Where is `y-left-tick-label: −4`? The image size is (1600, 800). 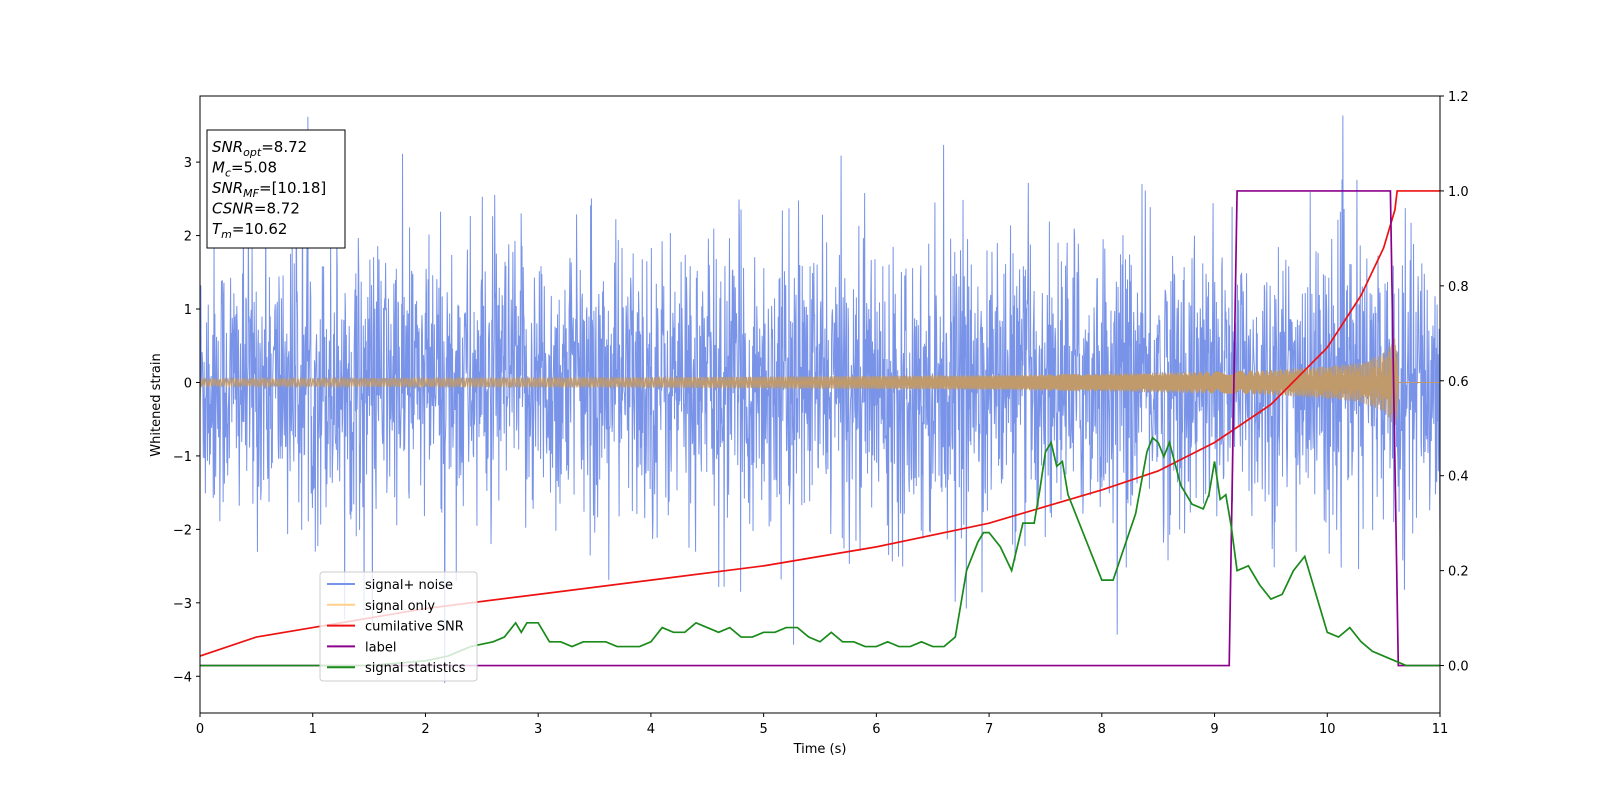
y-left-tick-label: −4 is located at coordinates (182, 677).